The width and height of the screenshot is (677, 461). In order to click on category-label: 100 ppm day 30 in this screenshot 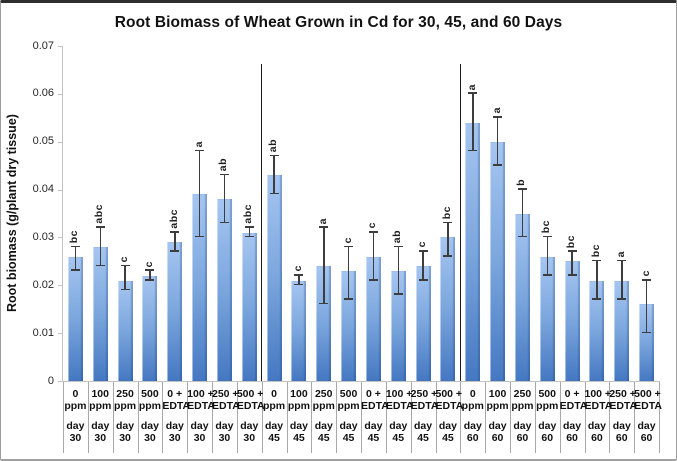, I will do `click(100, 419)`.